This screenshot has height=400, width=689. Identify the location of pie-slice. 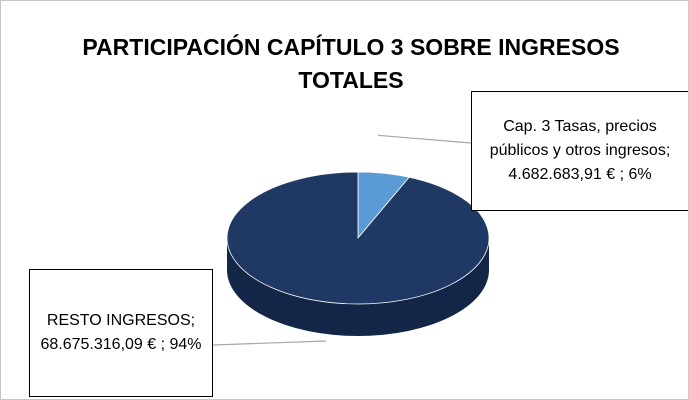
(358, 238).